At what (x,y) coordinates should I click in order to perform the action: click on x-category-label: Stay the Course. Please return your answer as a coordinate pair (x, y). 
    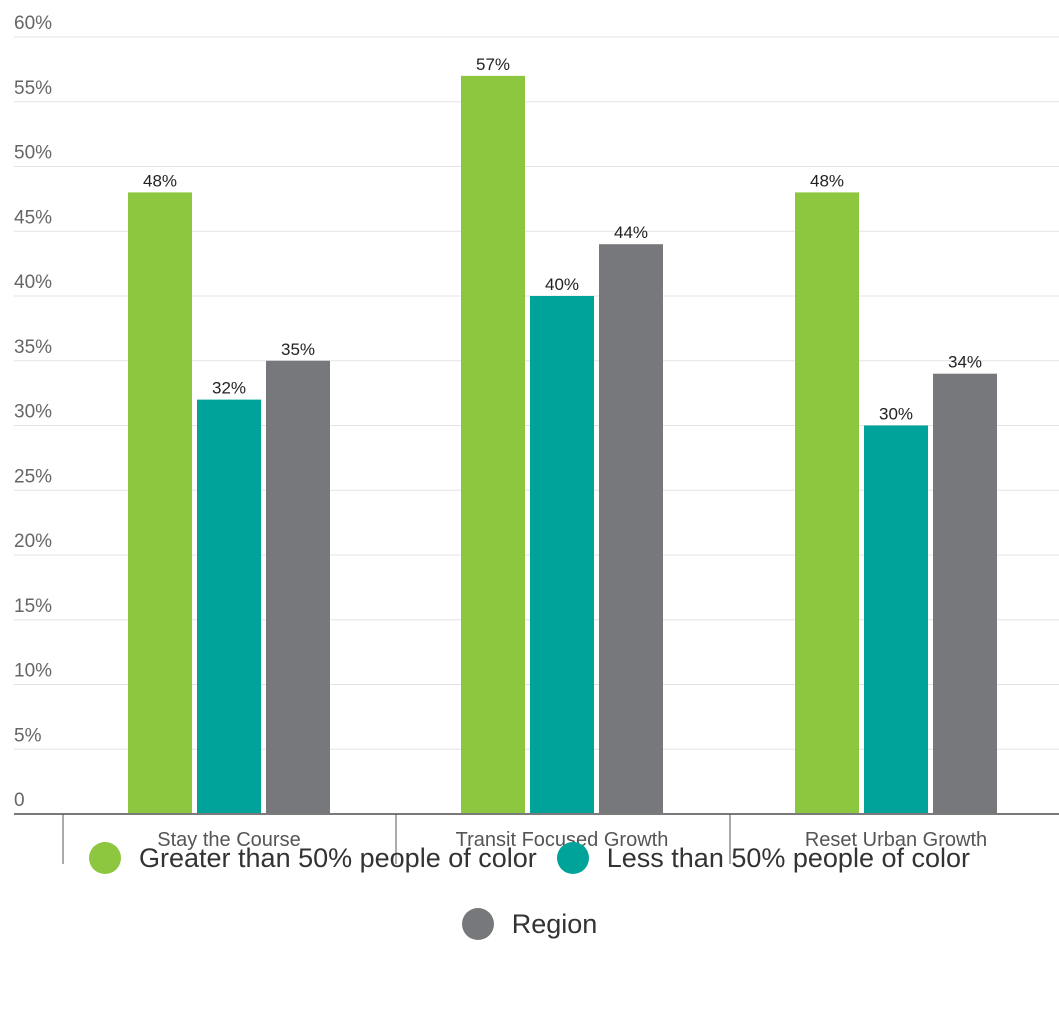
    Looking at the image, I should click on (228, 840).